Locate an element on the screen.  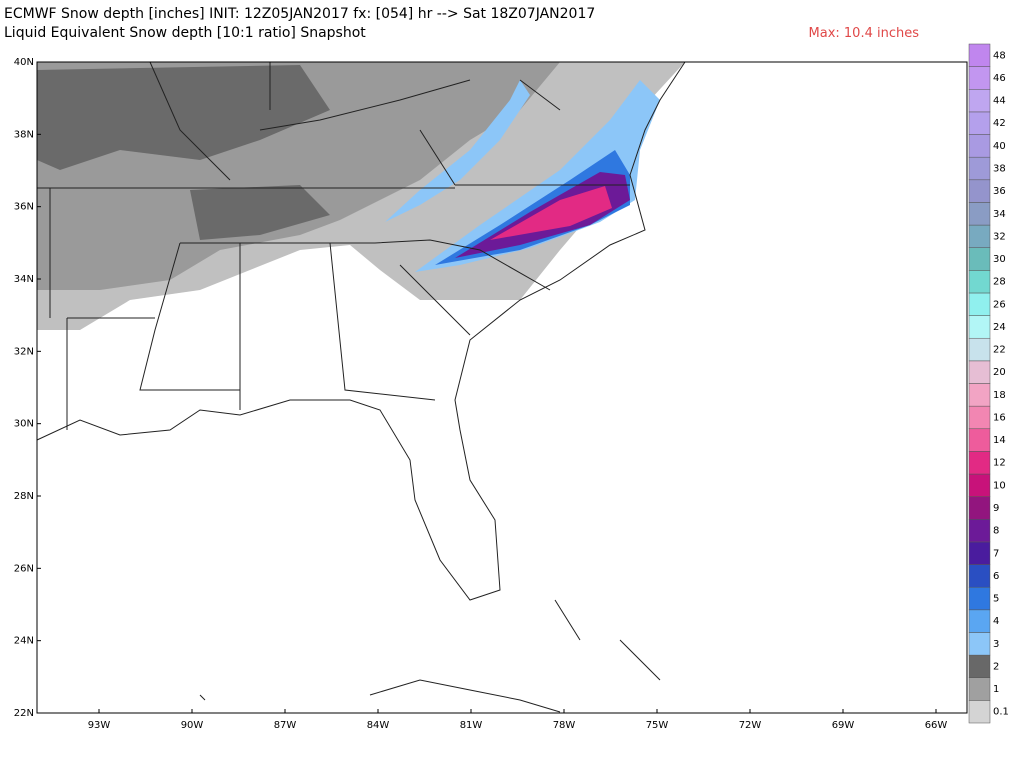
lon-label: 87W is located at coordinates (285, 725).